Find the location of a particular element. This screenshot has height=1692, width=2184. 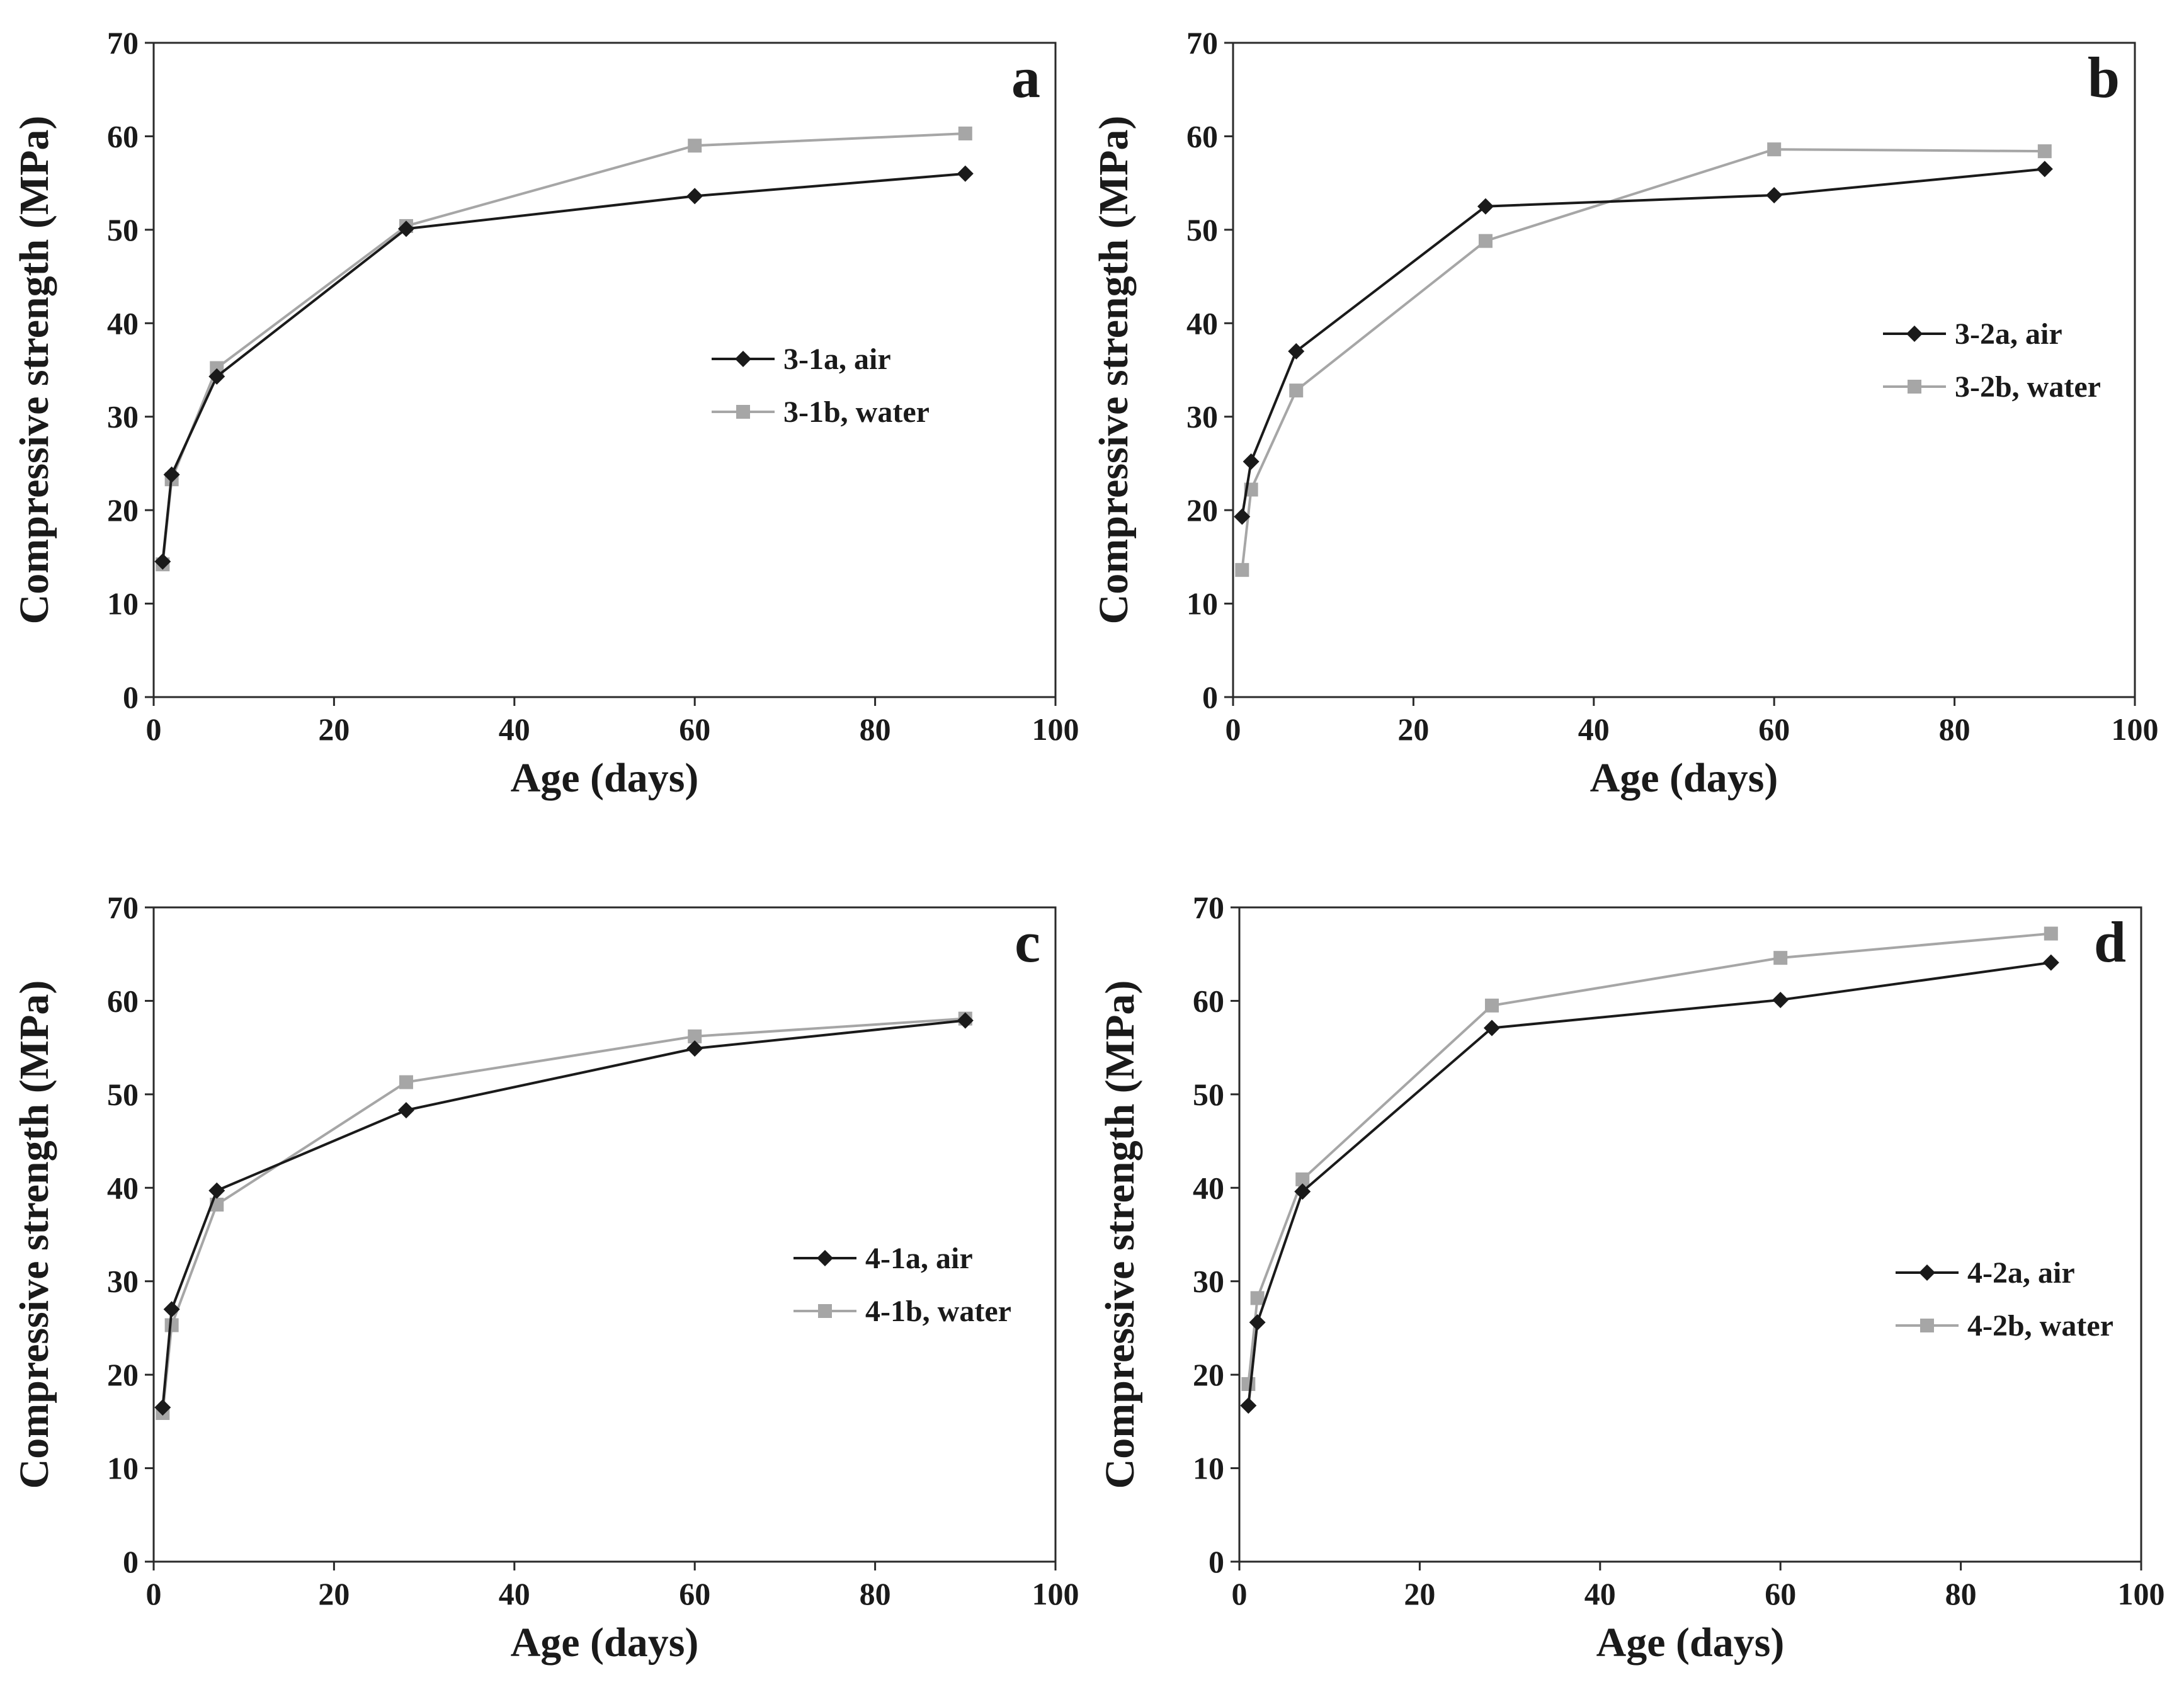

legend-label: 3-2a, air is located at coordinates (2008, 334).